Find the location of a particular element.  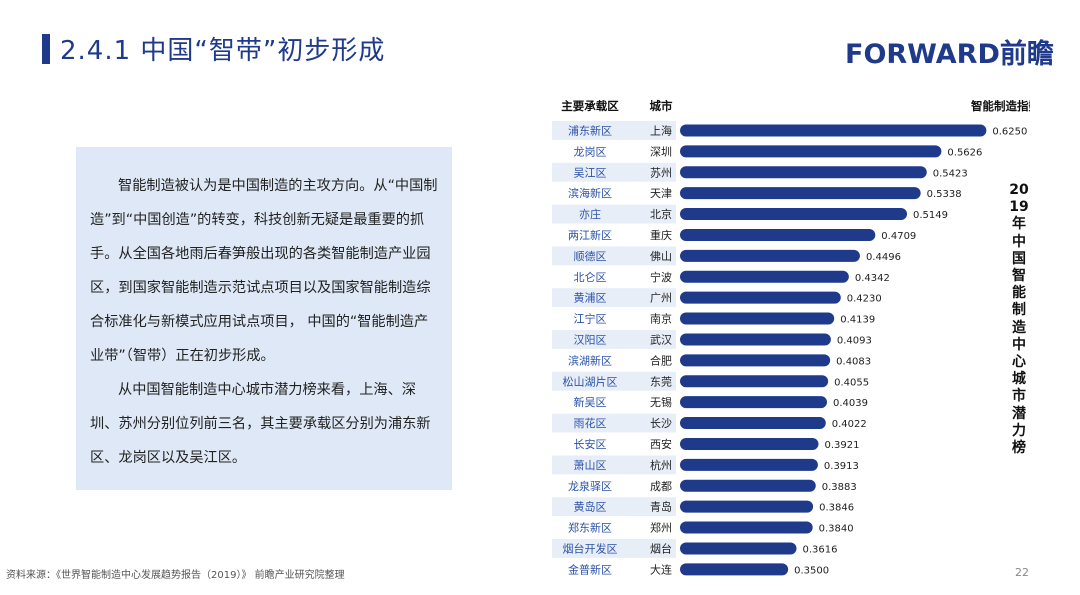

value-label: 0.4083 is located at coordinates (853, 361).